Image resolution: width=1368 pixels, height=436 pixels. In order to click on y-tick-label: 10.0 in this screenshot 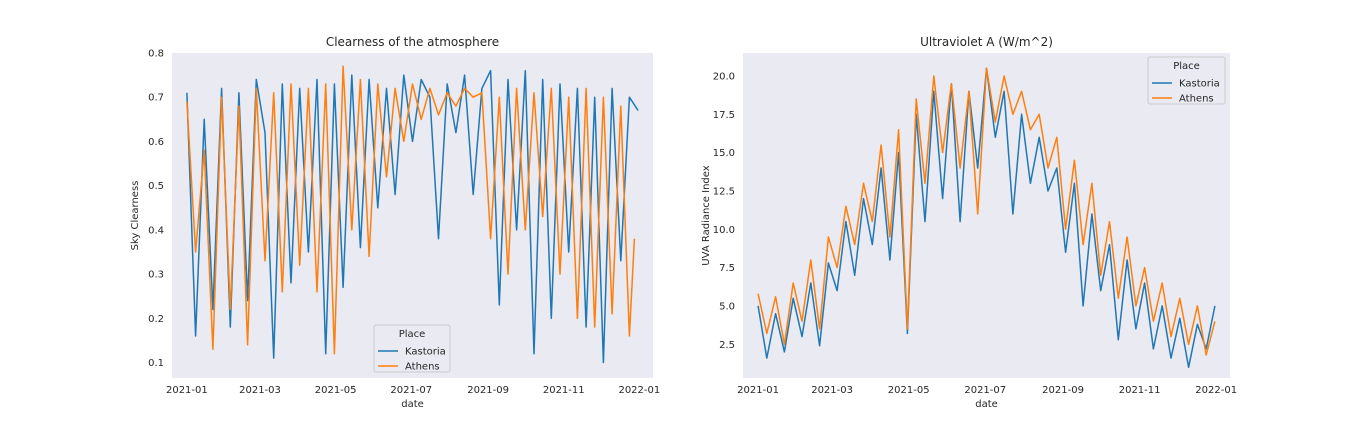, I will do `click(724, 230)`.